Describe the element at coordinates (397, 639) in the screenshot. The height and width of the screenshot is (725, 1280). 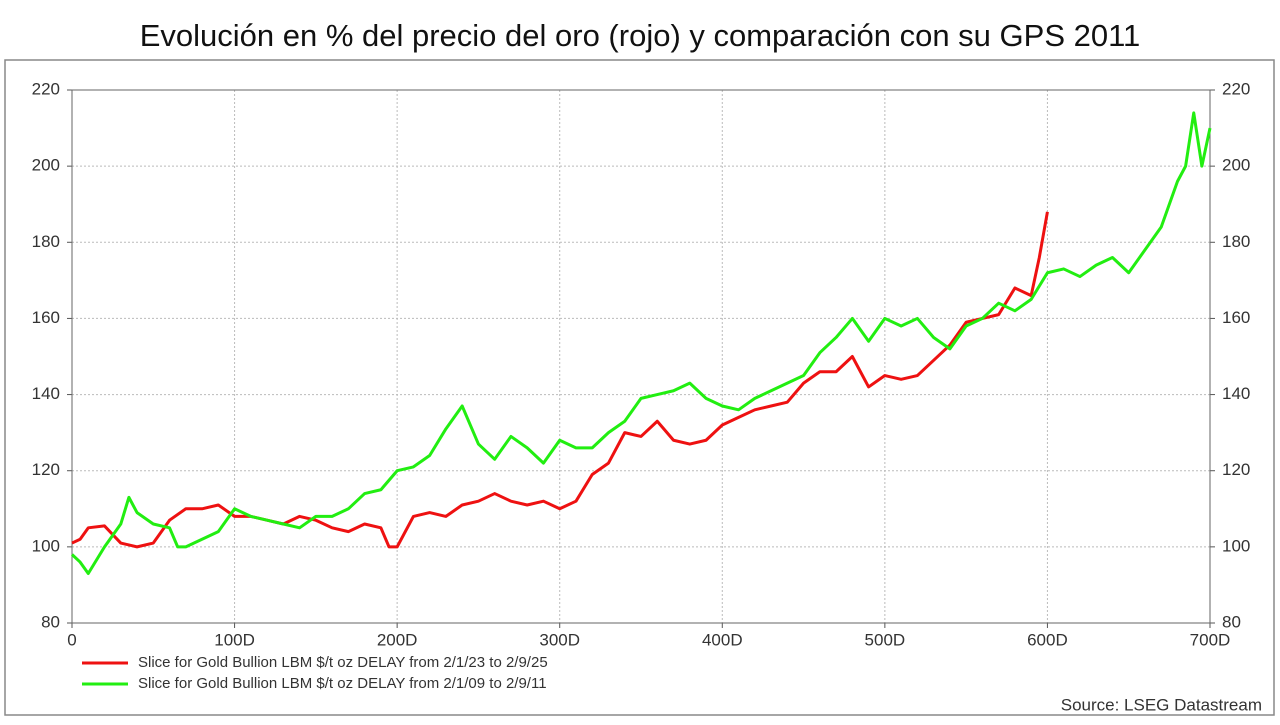
I see `x-tick-label: 200D` at that location.